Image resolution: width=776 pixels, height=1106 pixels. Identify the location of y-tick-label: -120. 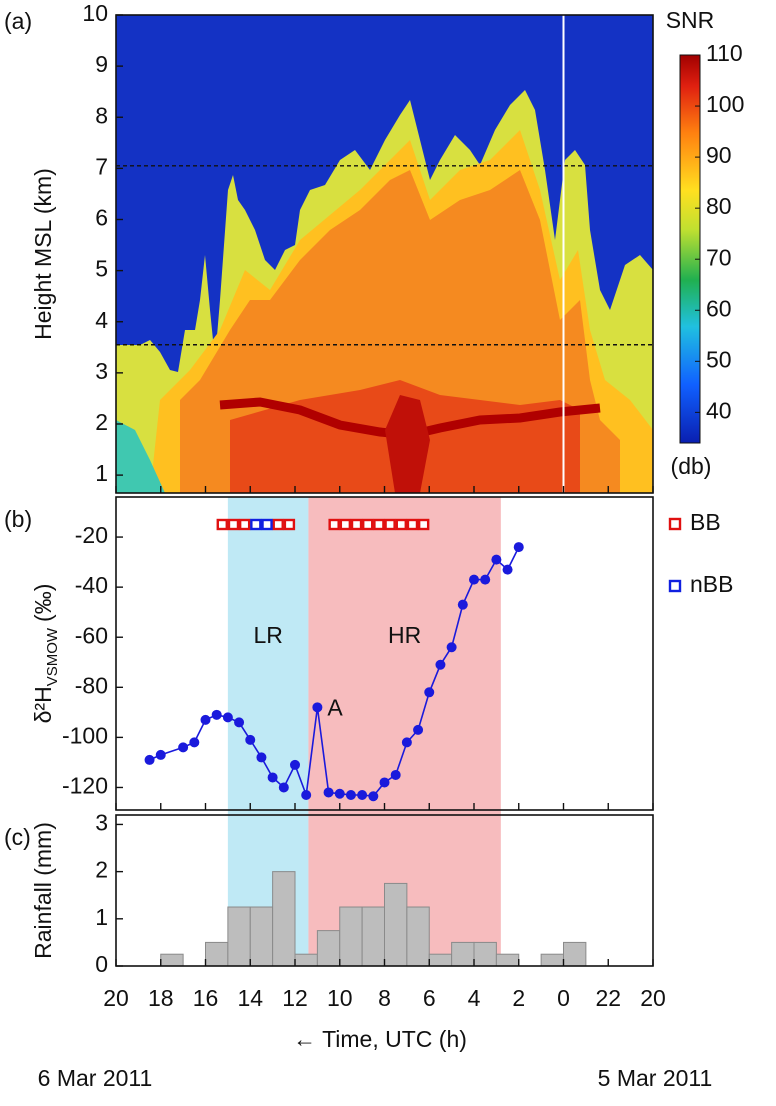
(85, 786).